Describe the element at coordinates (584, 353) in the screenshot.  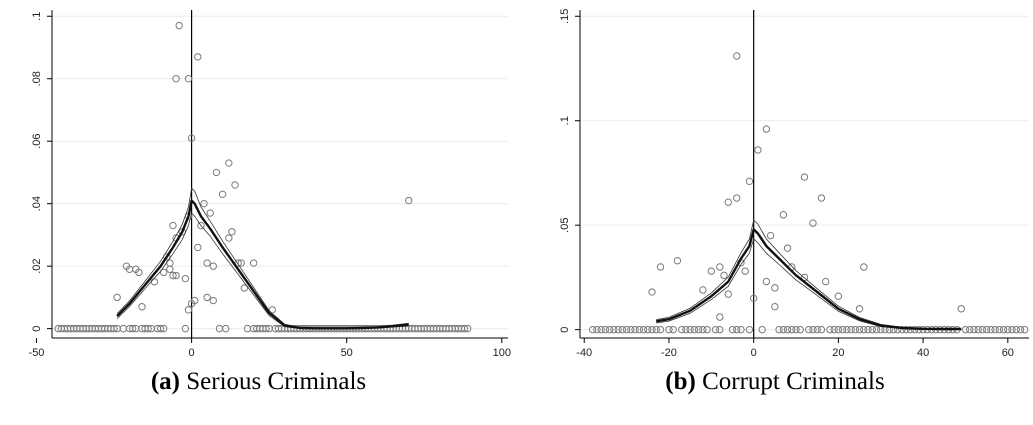
I see `x-tick-label: -40` at that location.